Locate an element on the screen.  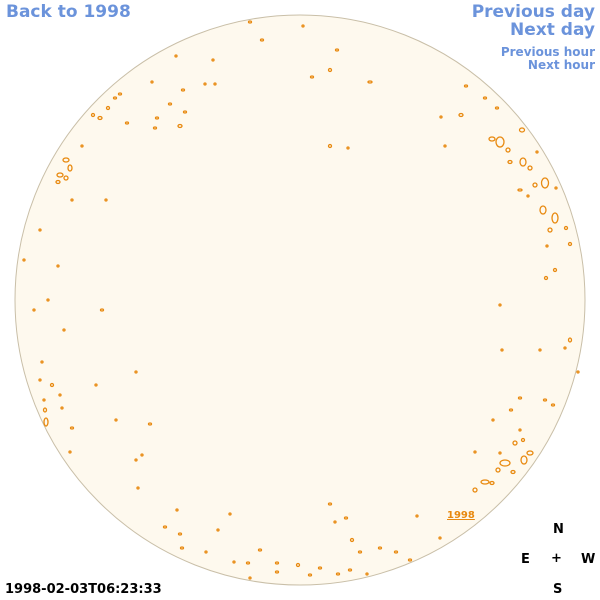
compass-west-label: W is located at coordinates (588, 559).